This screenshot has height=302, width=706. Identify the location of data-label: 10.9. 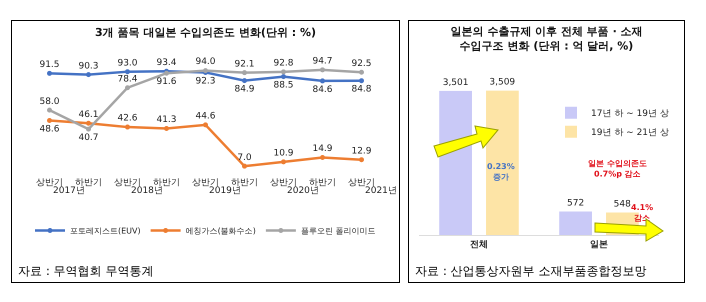
(283, 153).